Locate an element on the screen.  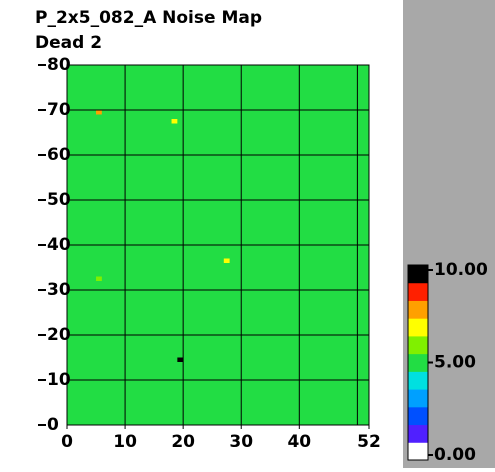
chart-subtitle: Dead 2 is located at coordinates (68, 43).